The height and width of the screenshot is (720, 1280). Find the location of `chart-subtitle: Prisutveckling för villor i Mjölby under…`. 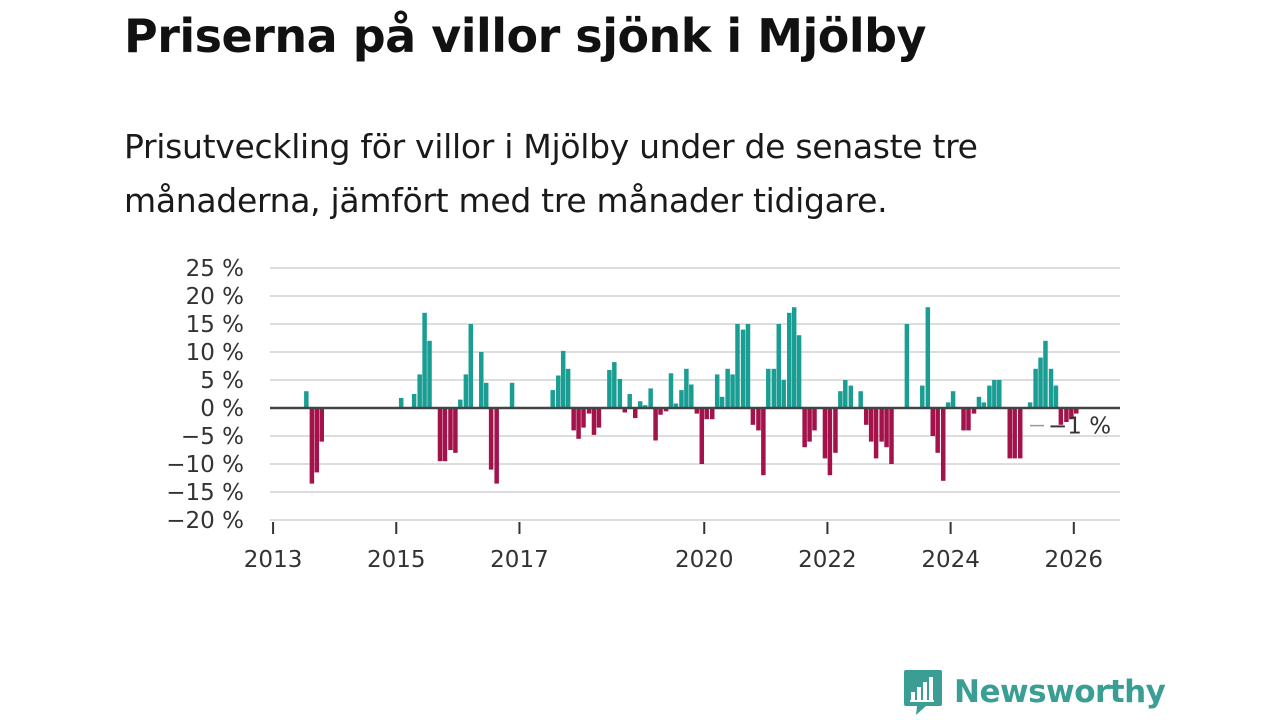

chart-subtitle: Prisutveckling för villor i Mjölby under… is located at coordinates (551, 173).